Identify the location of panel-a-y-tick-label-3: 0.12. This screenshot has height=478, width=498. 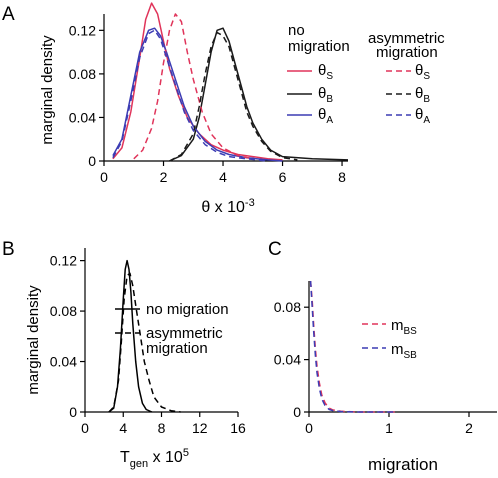
(82, 30).